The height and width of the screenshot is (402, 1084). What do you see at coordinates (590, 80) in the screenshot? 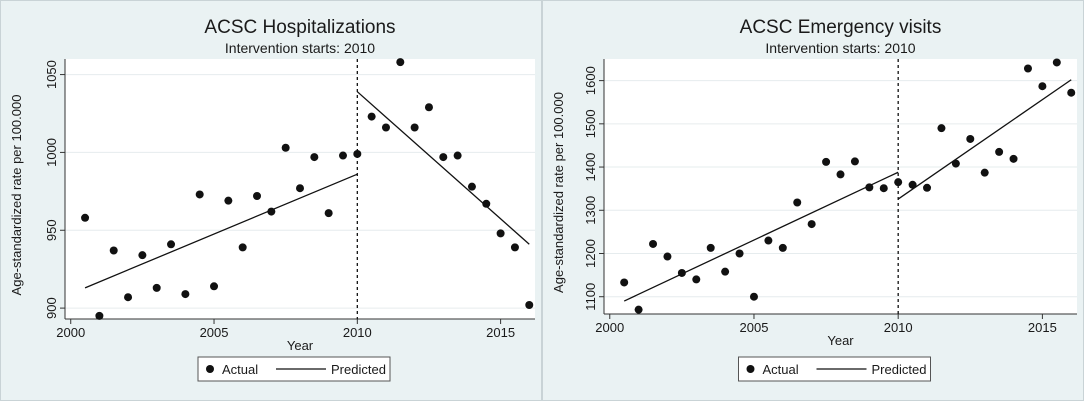
I see `y-tick-label: 1600` at bounding box center [590, 80].